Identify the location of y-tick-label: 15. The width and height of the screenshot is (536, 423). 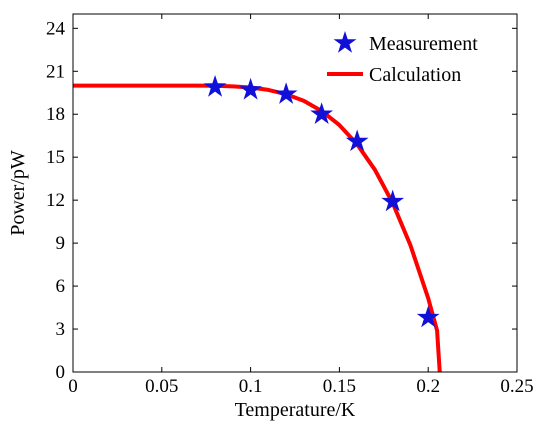
(55, 157).